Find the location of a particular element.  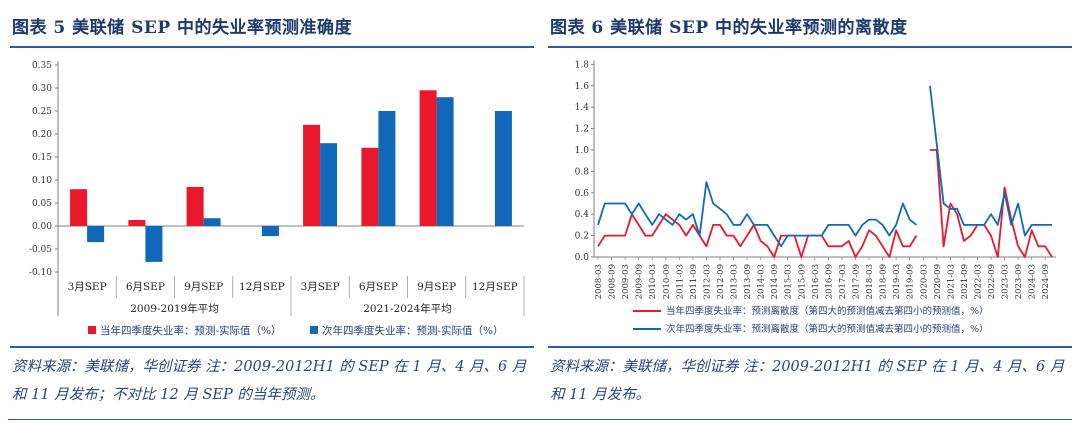

svg-text: 1.4 is located at coordinates (582, 108).